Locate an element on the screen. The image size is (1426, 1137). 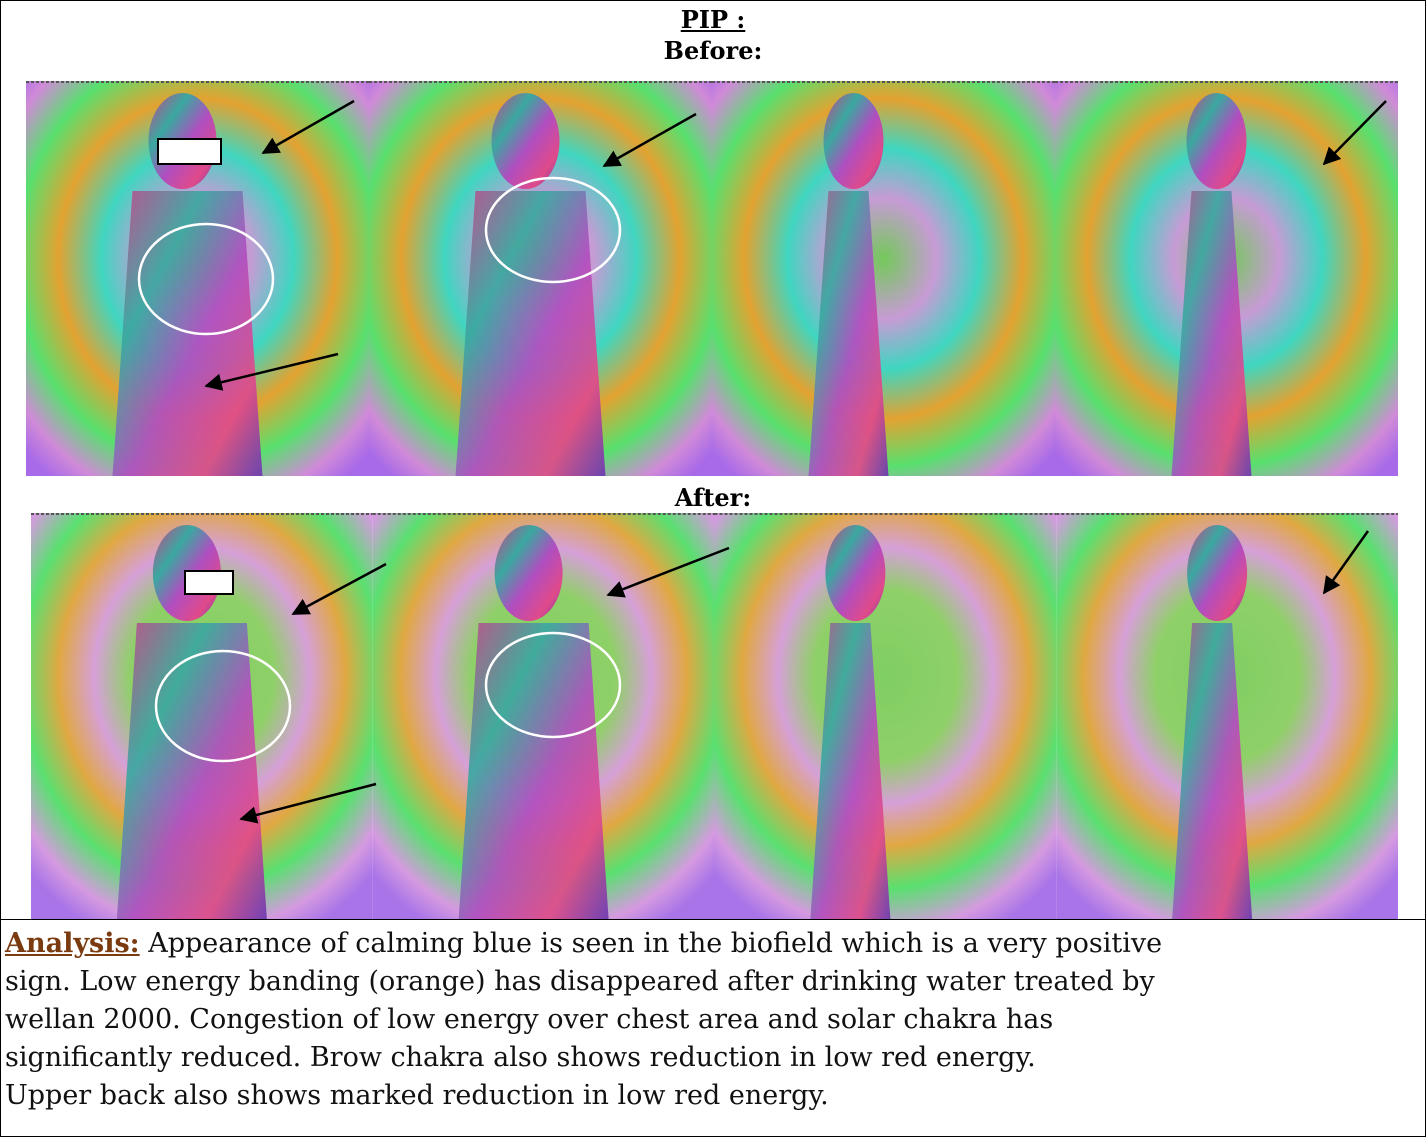
after-label: After: is located at coordinates (713, 497).